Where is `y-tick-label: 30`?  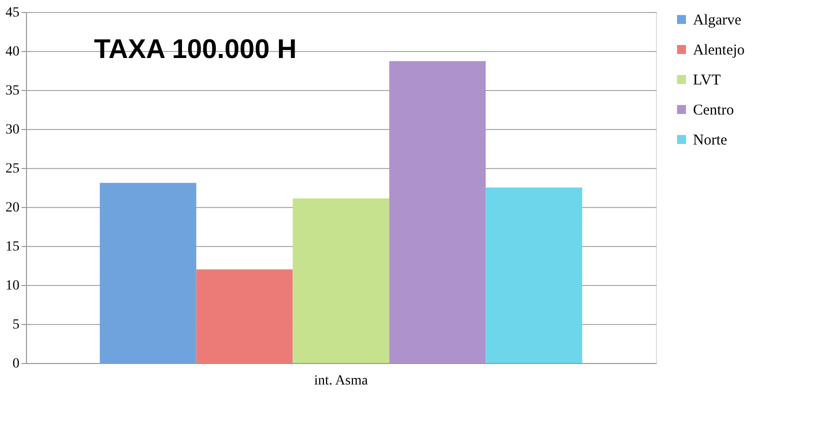
y-tick-label: 30 is located at coordinates (13, 130).